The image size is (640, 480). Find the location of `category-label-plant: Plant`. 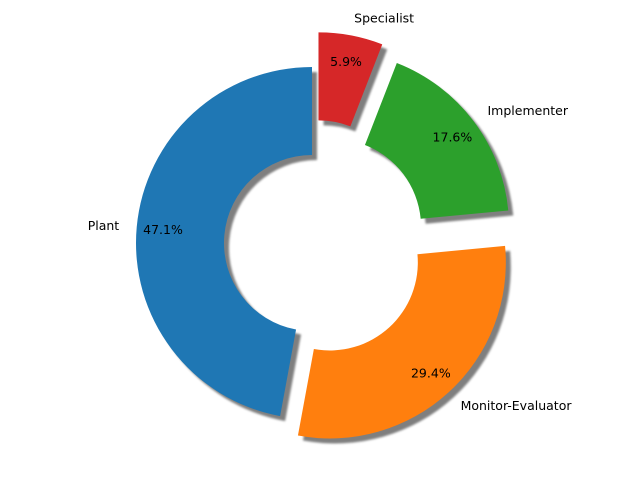

category-label-plant: Plant is located at coordinates (104, 225).